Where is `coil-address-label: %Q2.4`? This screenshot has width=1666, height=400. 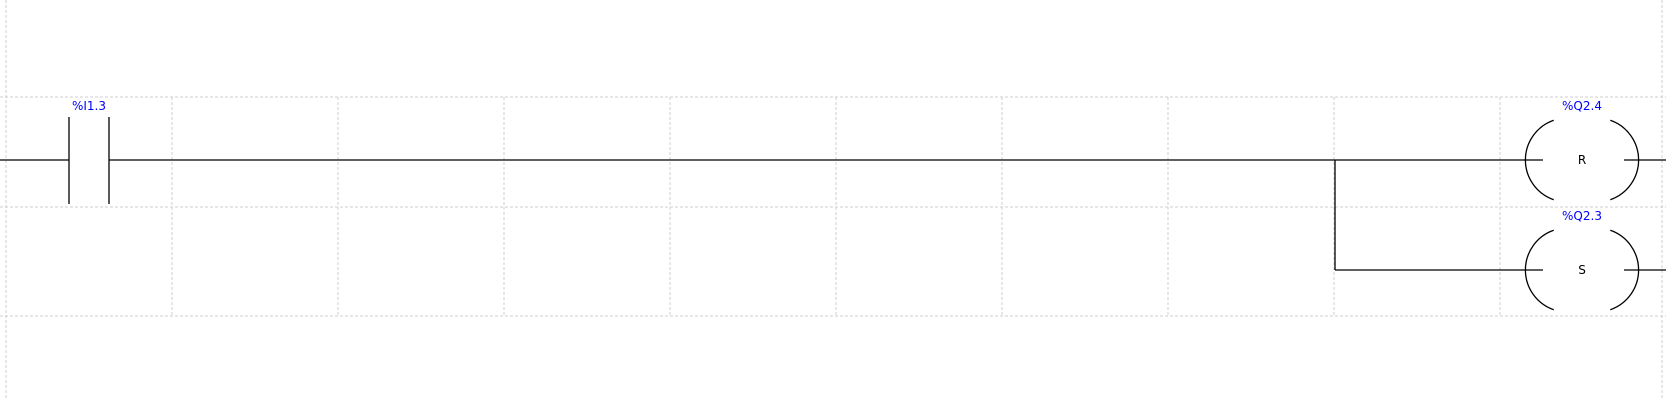 coil-address-label: %Q2.4 is located at coordinates (1582, 106).